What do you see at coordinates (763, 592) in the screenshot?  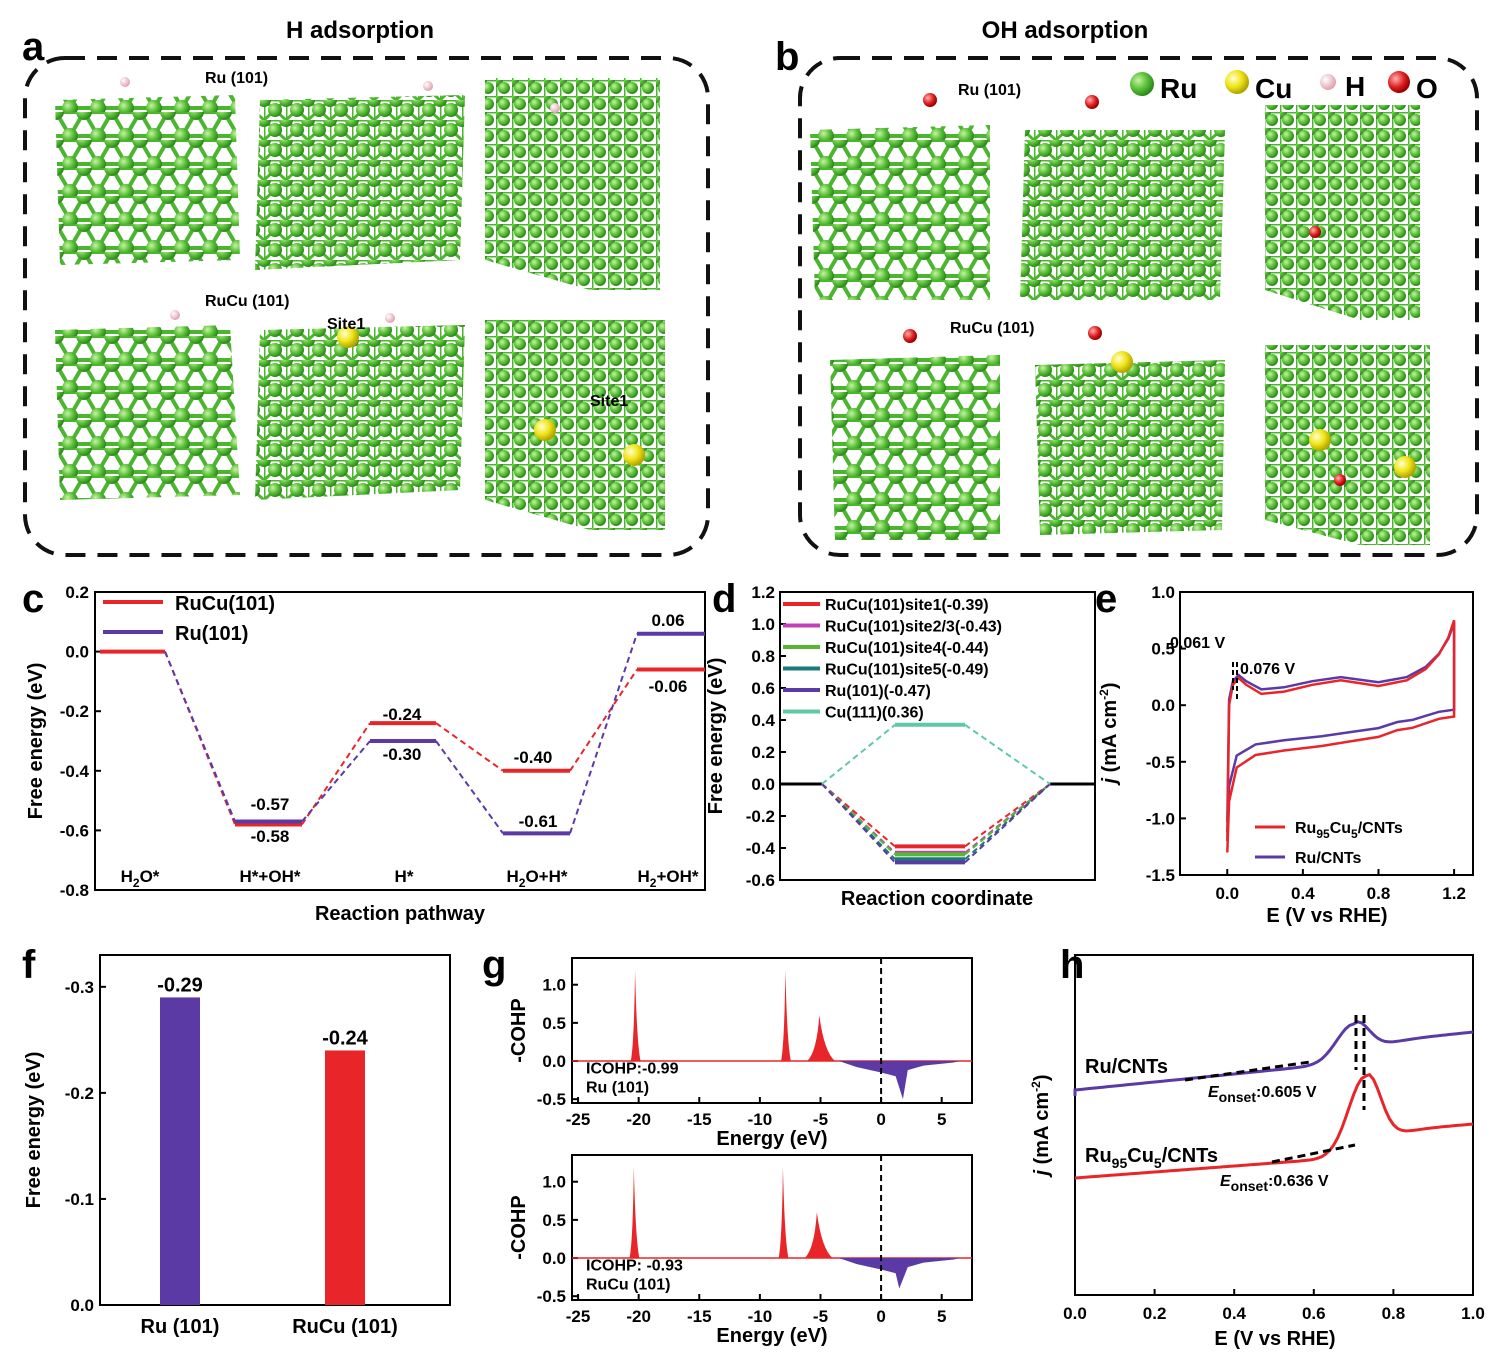 I see `y-tick-label-d: 1.2` at bounding box center [763, 592].